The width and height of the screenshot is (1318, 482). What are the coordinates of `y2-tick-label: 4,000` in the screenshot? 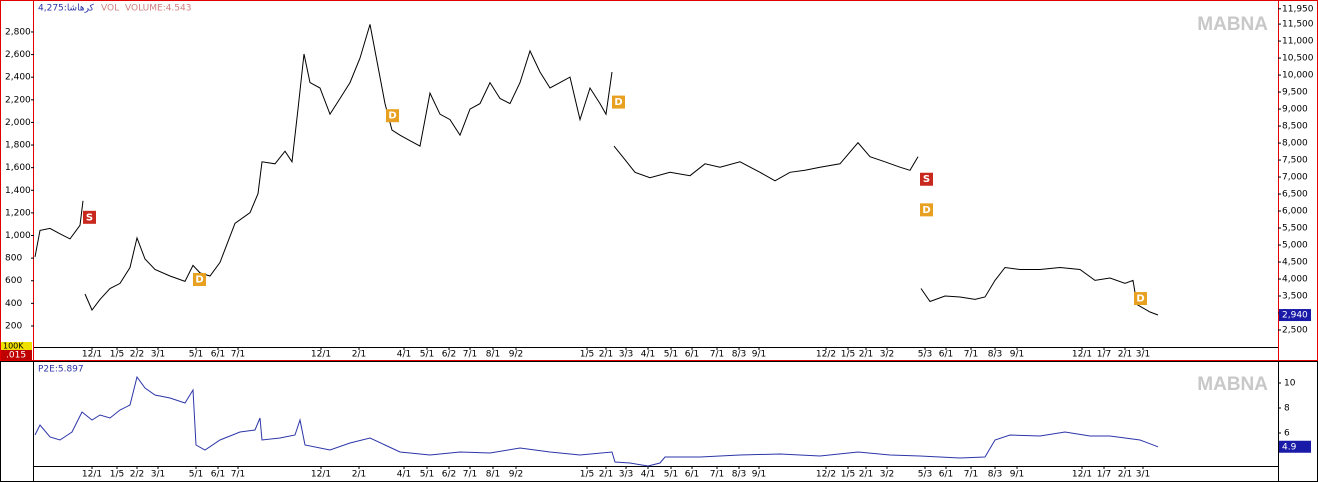 It's located at (1295, 280).